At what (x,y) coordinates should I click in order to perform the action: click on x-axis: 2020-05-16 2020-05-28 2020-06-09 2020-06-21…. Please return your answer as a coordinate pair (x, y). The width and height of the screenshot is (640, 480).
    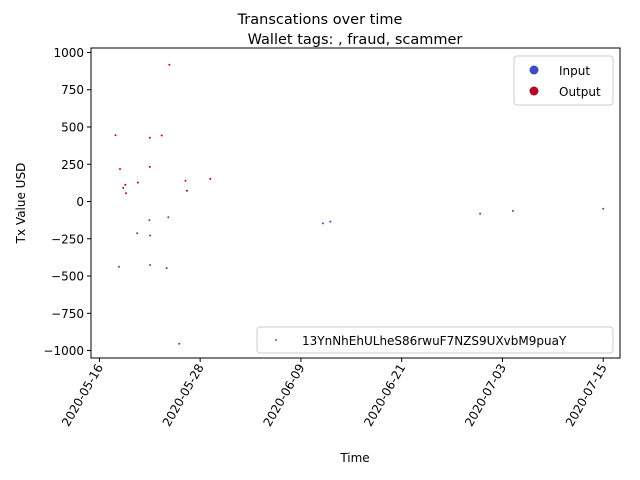
    Looking at the image, I should click on (334, 393).